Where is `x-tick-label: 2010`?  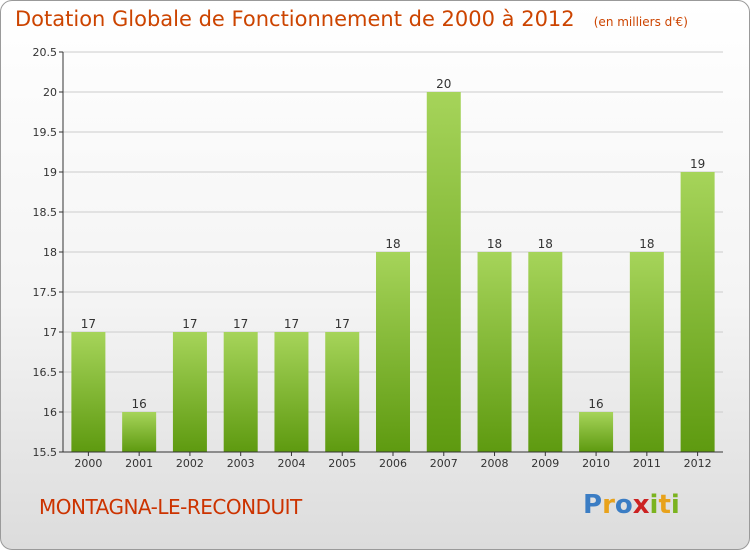 x-tick-label: 2010 is located at coordinates (596, 463).